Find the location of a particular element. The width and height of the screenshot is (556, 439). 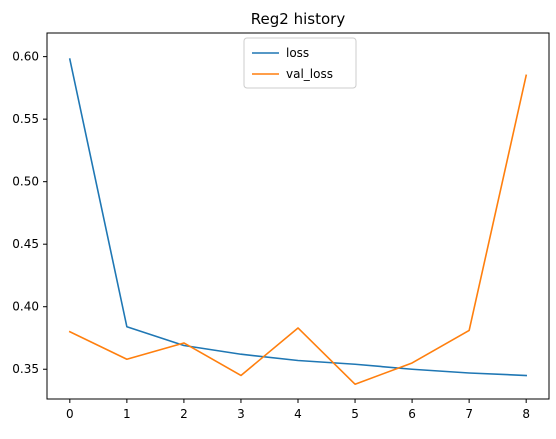

x-tick-label: 8 is located at coordinates (526, 414).